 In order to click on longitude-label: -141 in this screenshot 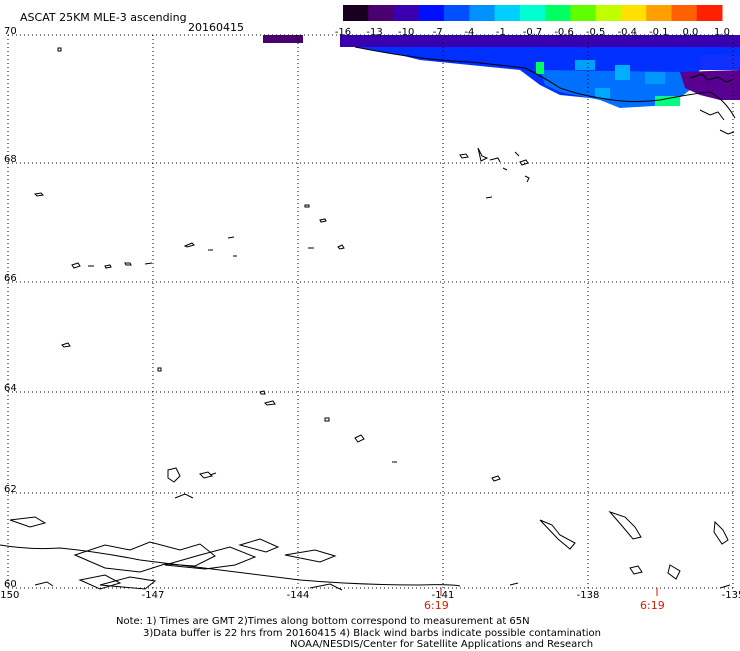, I will do `click(443, 595)`.